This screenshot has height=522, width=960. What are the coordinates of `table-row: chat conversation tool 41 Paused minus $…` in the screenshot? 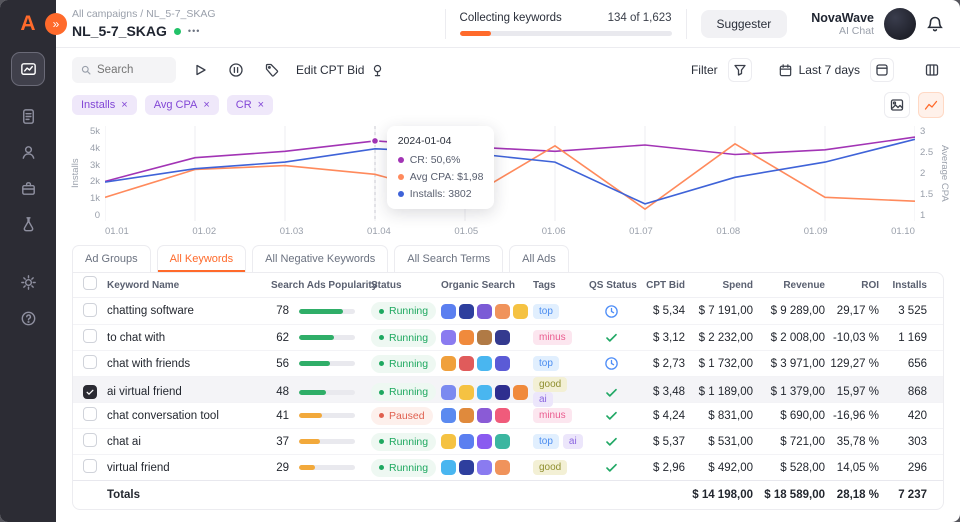 It's located at (508, 415).